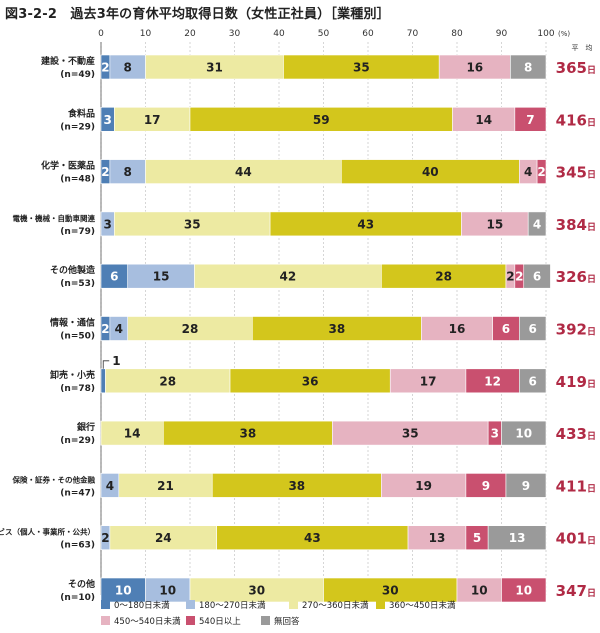 The height and width of the screenshot is (633, 600). What do you see at coordinates (190, 34) in the screenshot?
I see `x-tick-label: 20` at bounding box center [190, 34].